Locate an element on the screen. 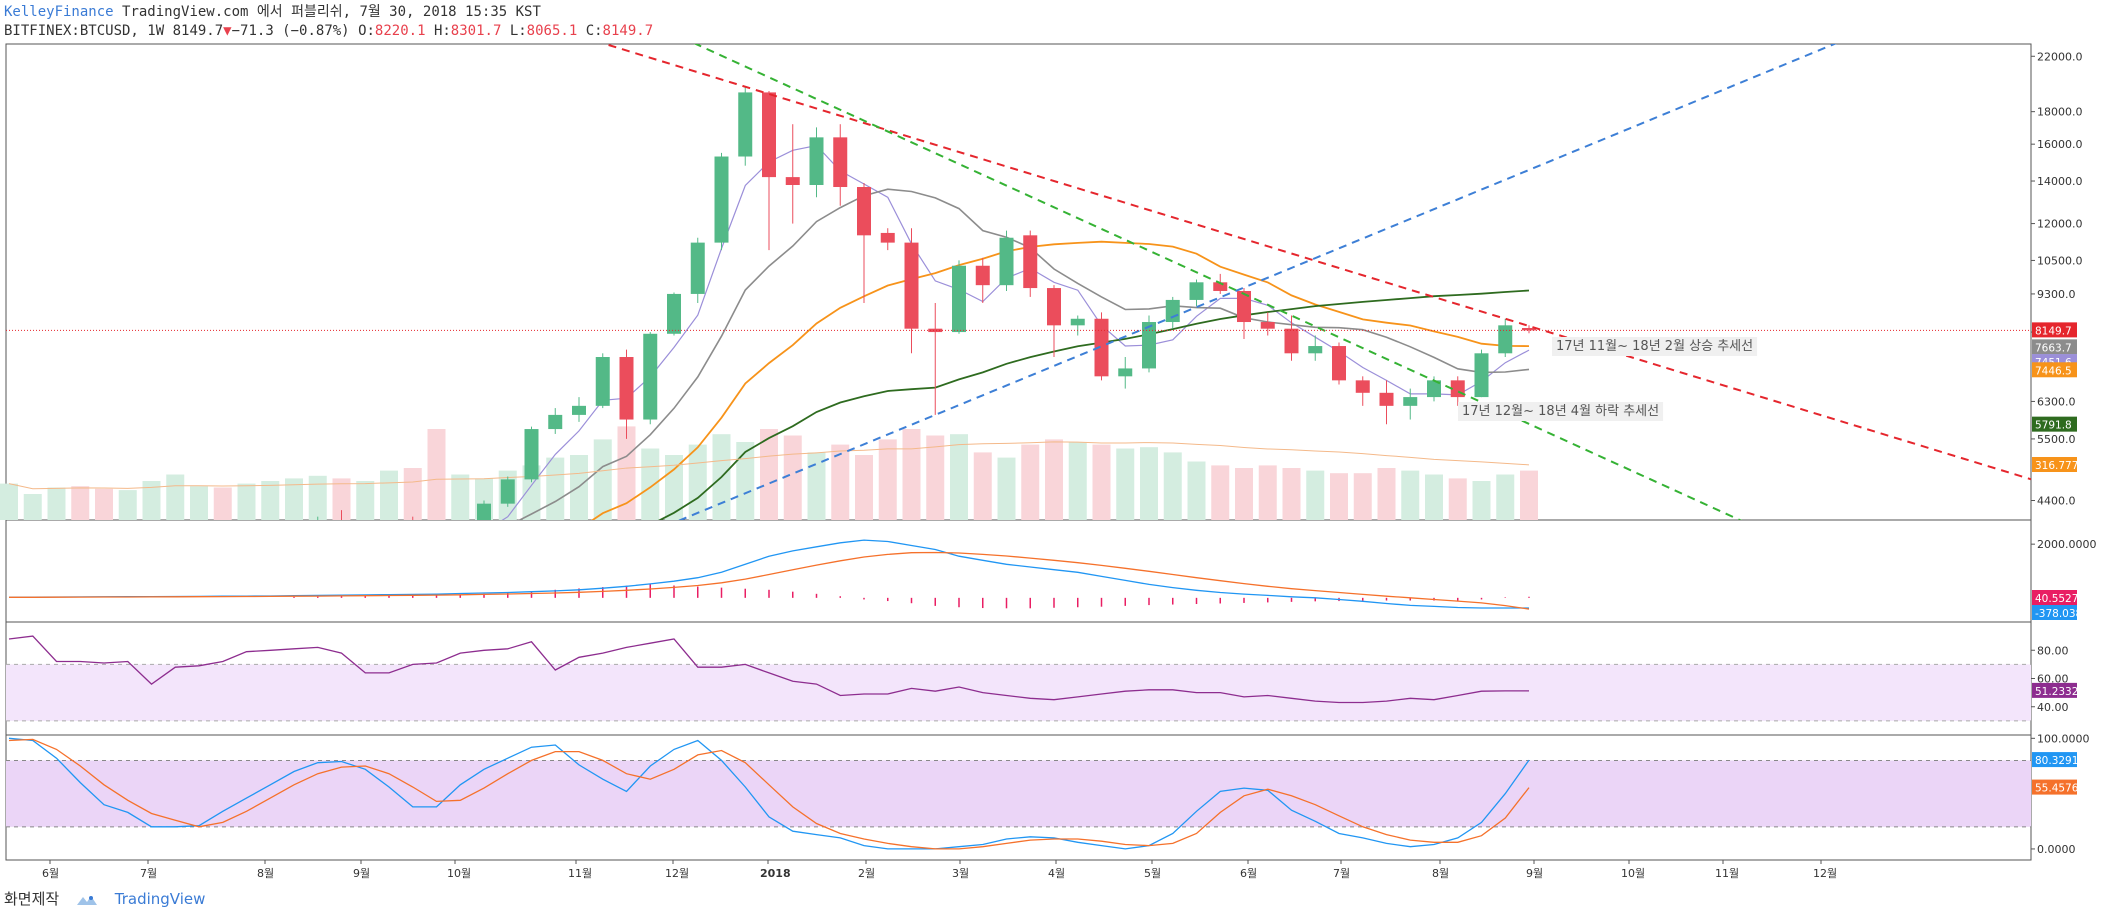  time-tick-label: 11월 is located at coordinates (580, 873).